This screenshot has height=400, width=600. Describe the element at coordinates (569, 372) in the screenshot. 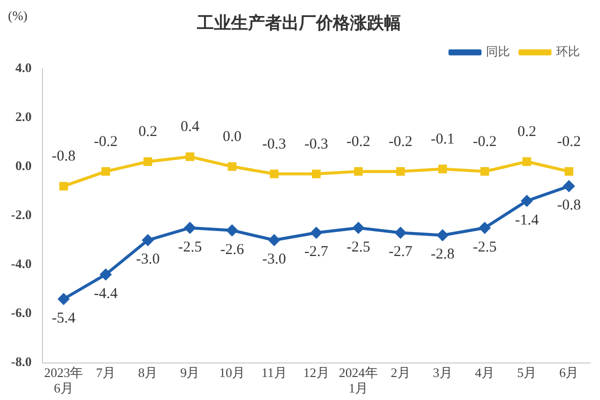

I see `x-tick-label: 6月` at that location.